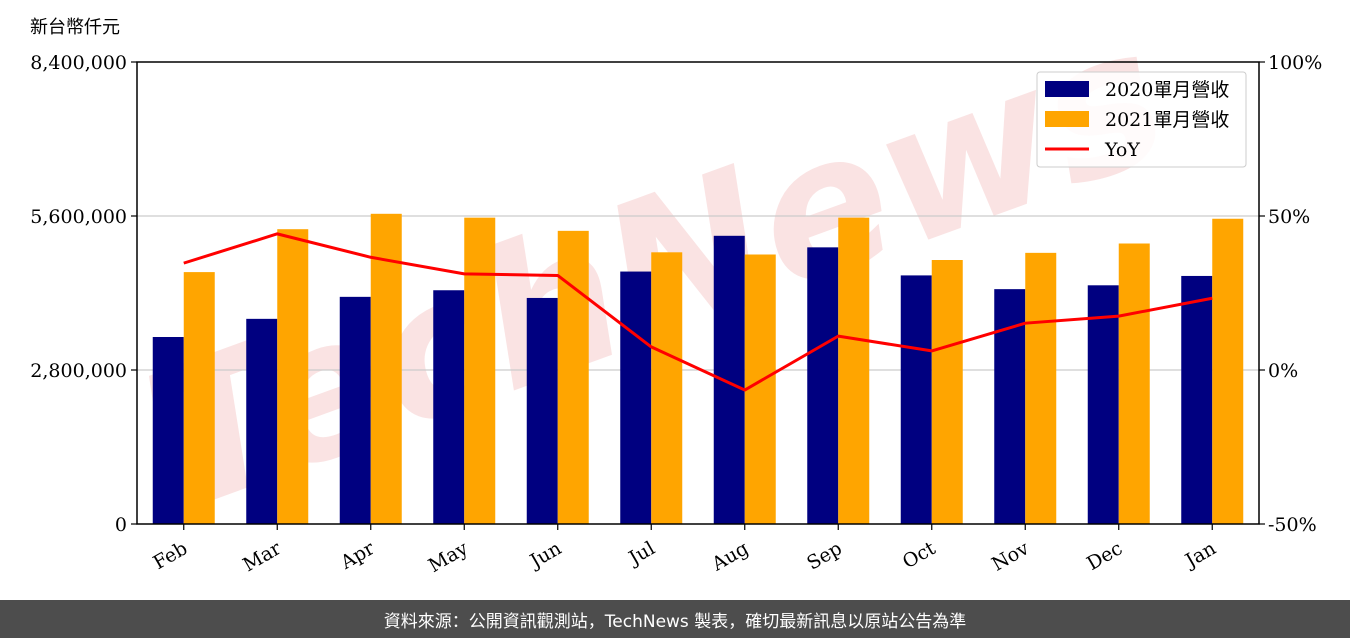 This screenshot has width=1350, height=638. I want to click on legend-box, so click(1141, 119).